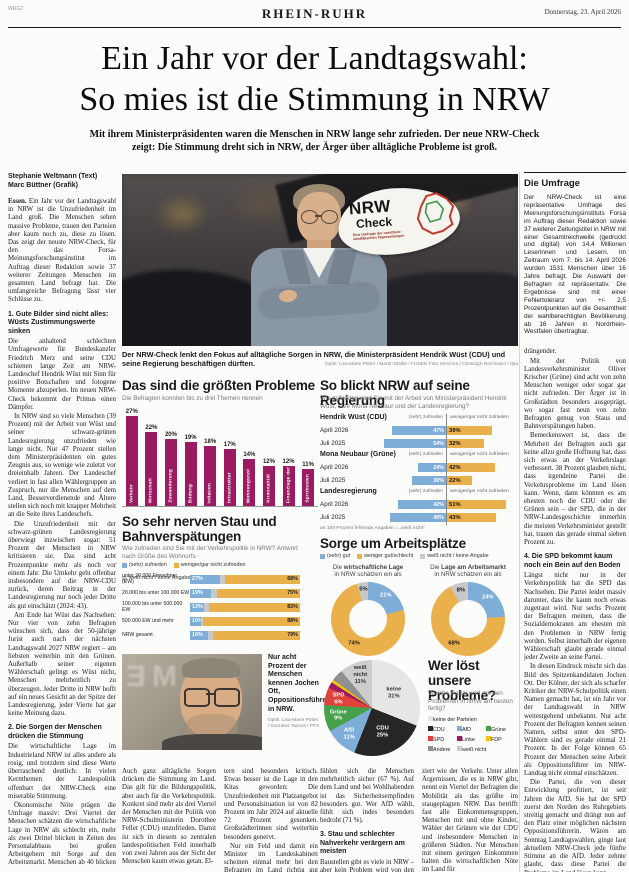 The height and width of the screenshot is (872, 629). Describe the element at coordinates (292, 607) in the screenshot. I see `segment-value: 83%` at that location.